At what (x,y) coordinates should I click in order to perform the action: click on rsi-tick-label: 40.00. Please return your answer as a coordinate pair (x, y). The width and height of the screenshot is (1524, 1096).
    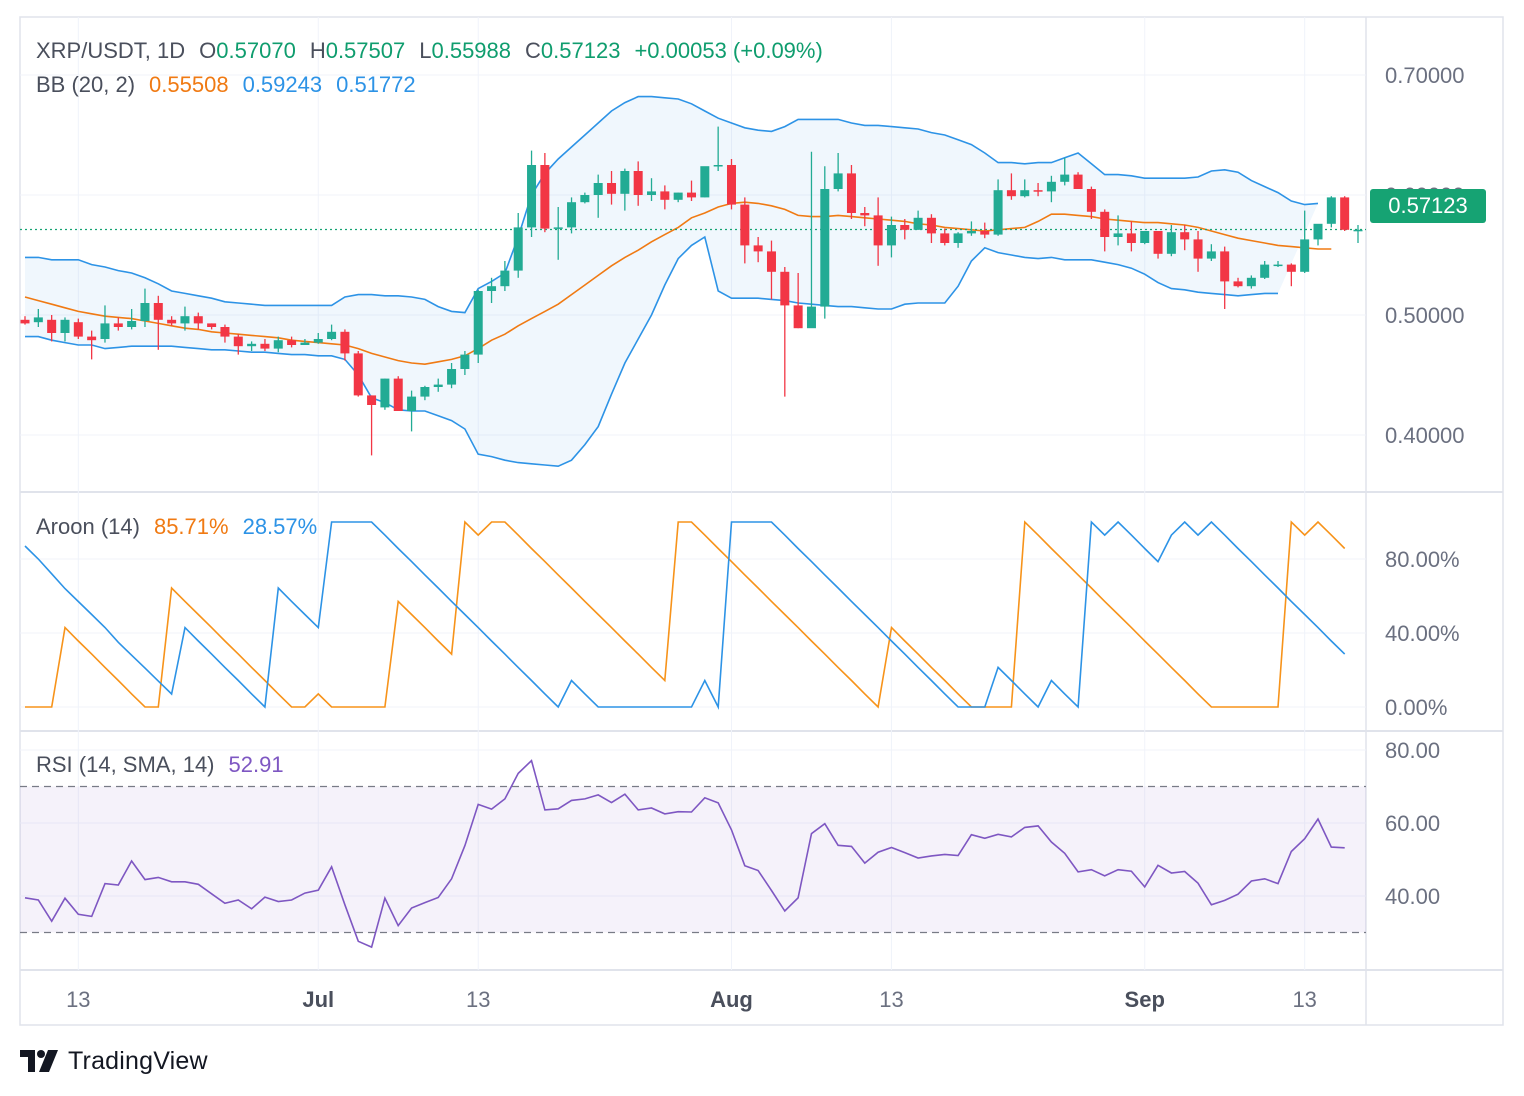
    Looking at the image, I should click on (1412, 896).